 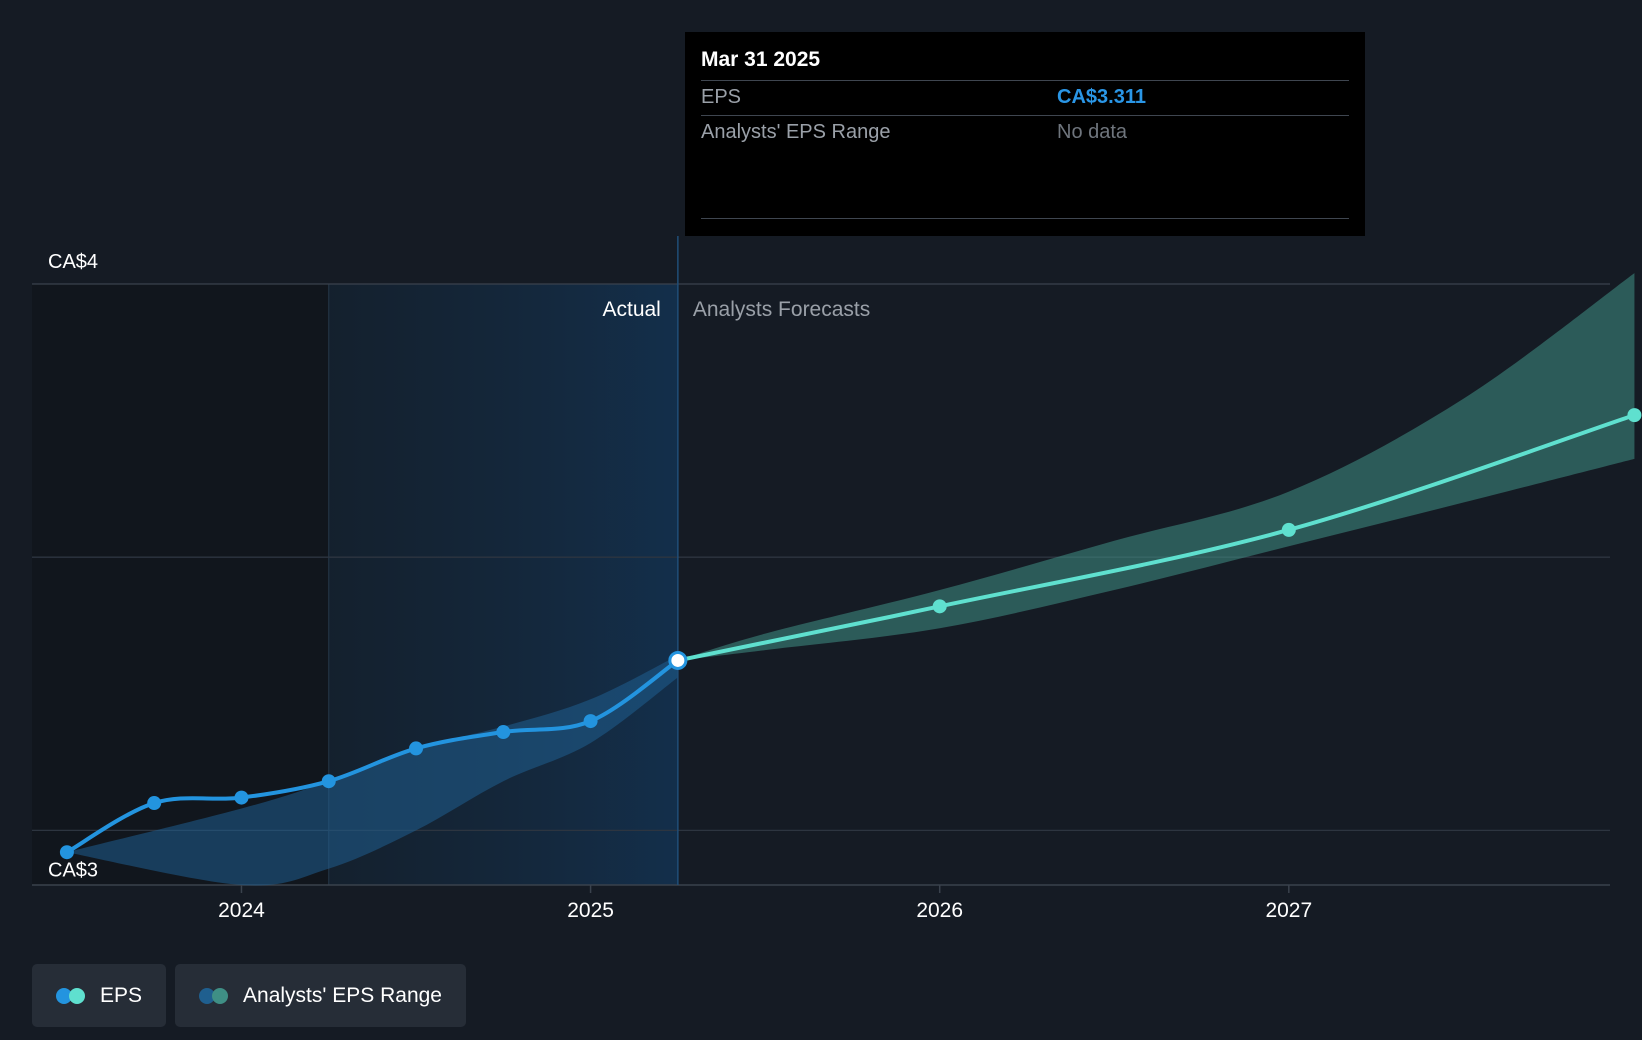 What do you see at coordinates (721, 97) in the screenshot?
I see `tooltip-eps-label: EPS` at bounding box center [721, 97].